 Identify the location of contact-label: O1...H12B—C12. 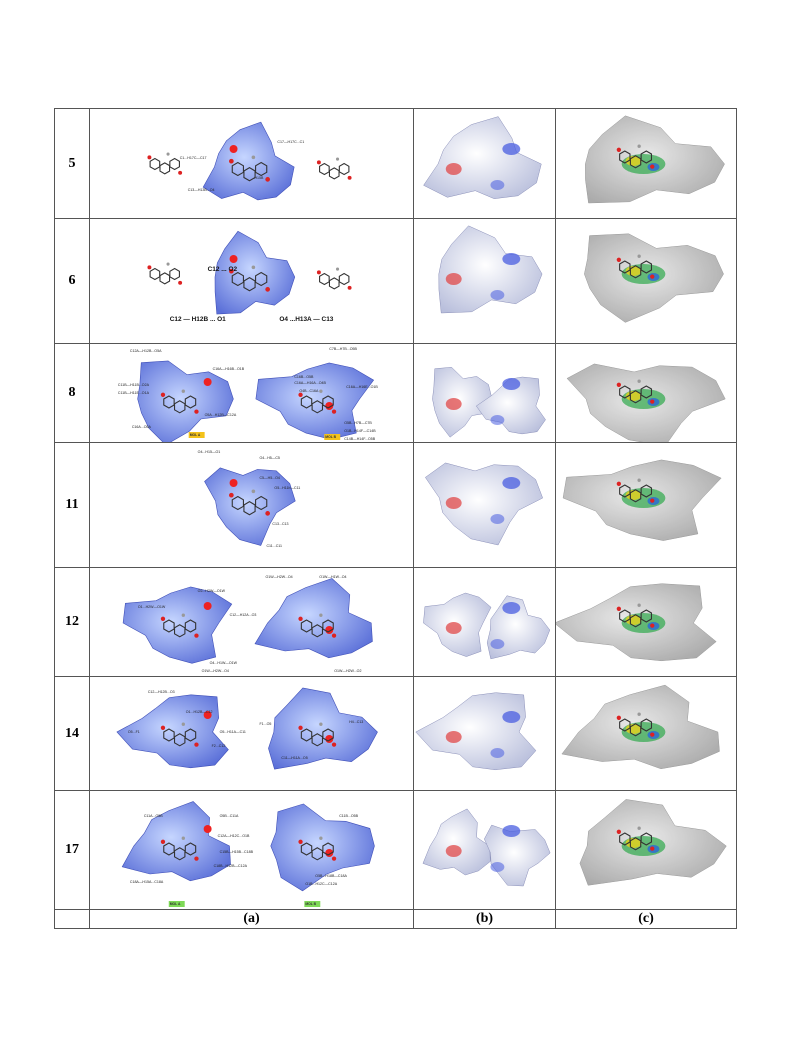
(199, 712).